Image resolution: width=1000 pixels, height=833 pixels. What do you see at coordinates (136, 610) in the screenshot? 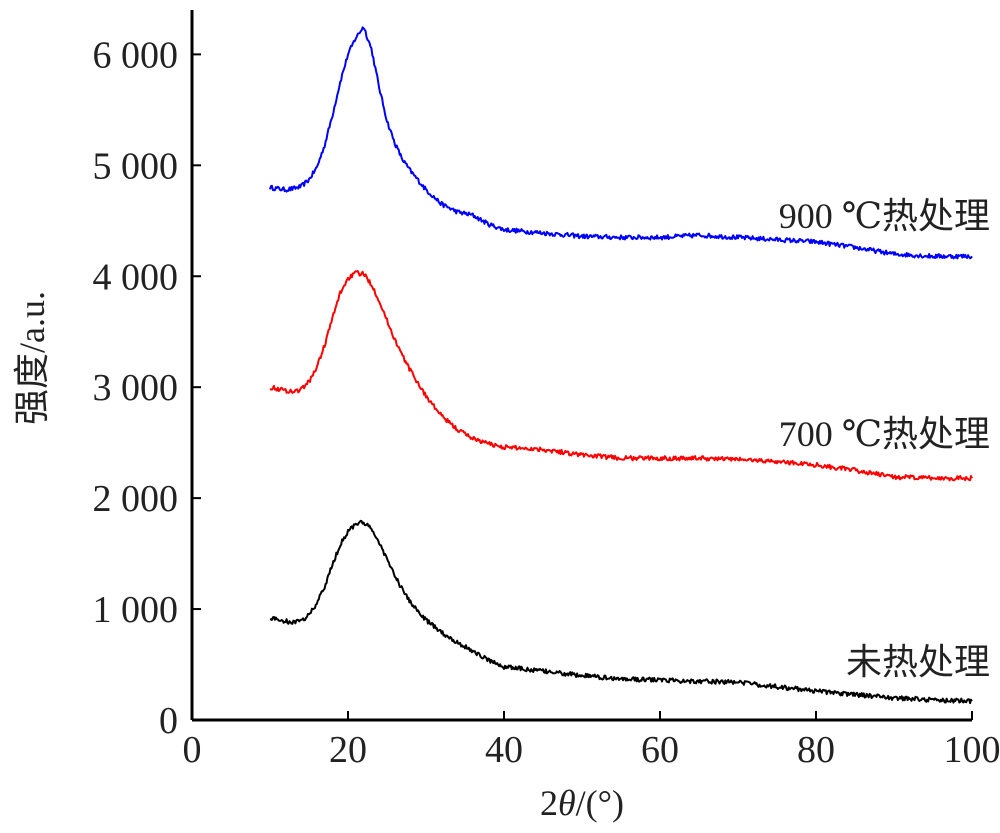
I see `y-tick-label: 1 000` at bounding box center [136, 610].